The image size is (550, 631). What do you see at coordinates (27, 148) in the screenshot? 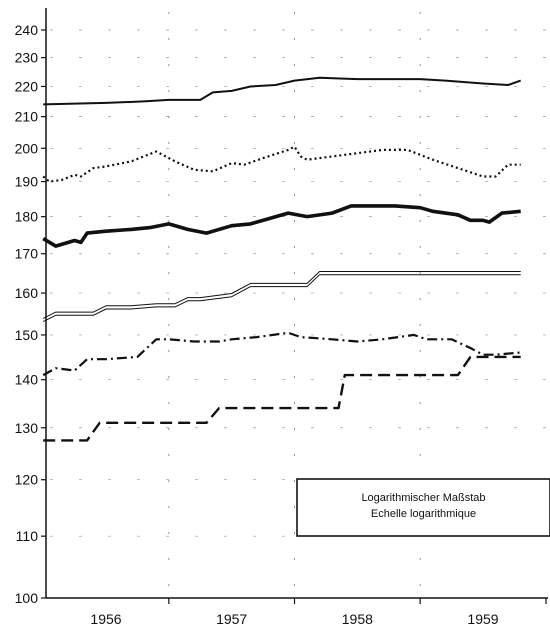
I see `y-tick-label-200: 200` at bounding box center [27, 148].